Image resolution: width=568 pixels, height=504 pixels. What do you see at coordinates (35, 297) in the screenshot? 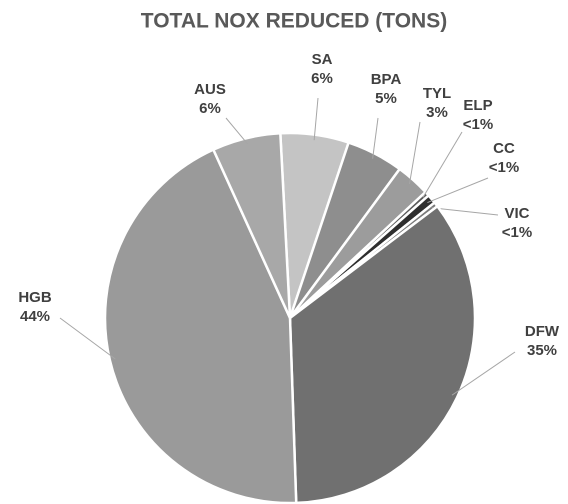
I see `slice-label: HGB` at bounding box center [35, 297].